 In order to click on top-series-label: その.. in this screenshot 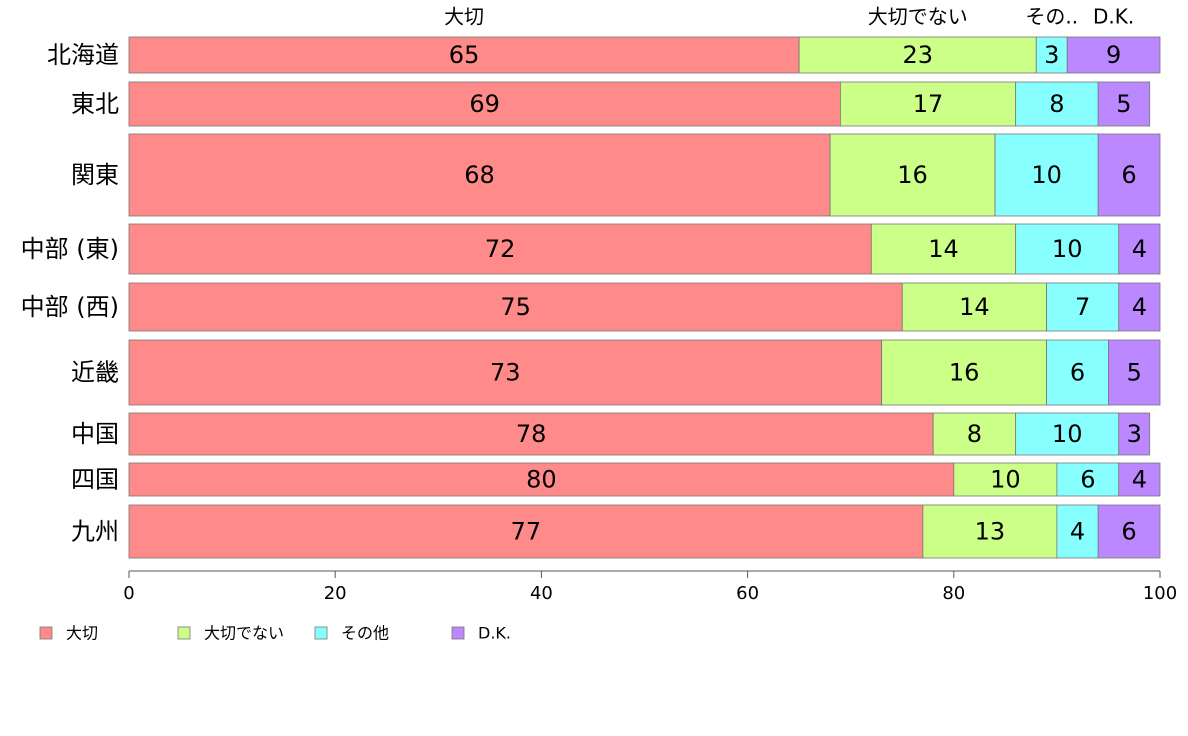, I will do `click(1051, 17)`.